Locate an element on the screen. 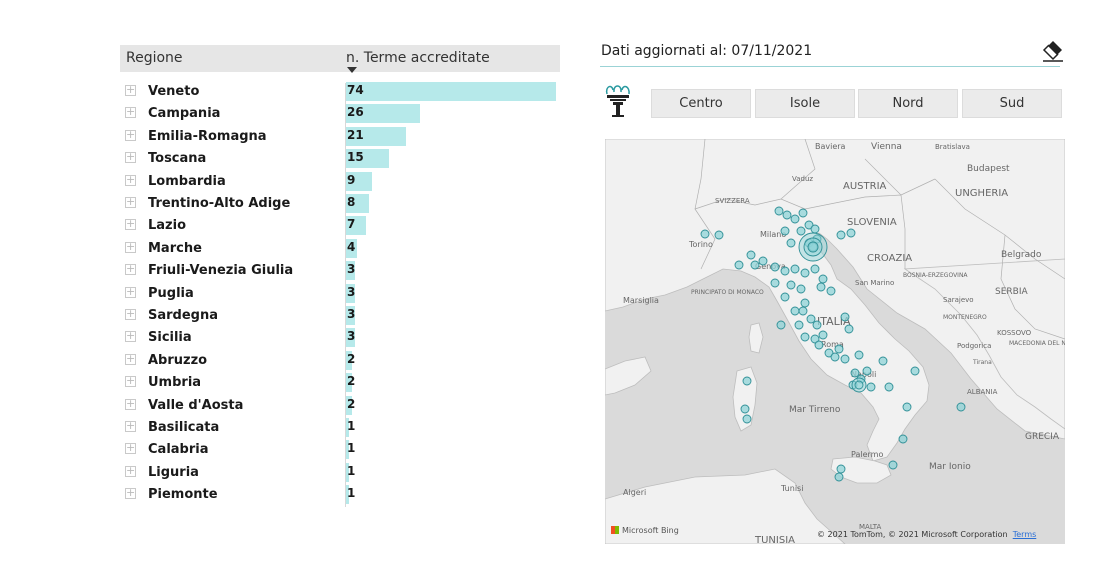 This screenshot has height=578, width=1100. slicer-isole: Isole is located at coordinates (805, 103).